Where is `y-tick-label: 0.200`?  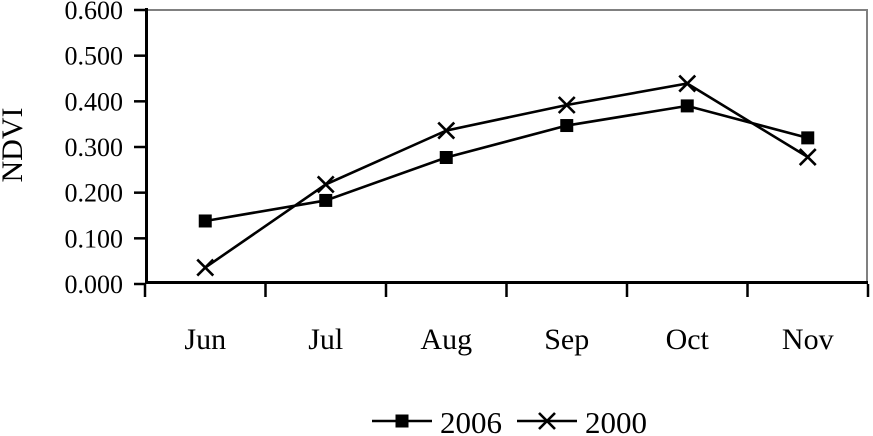 y-tick-label: 0.200 is located at coordinates (94, 193).